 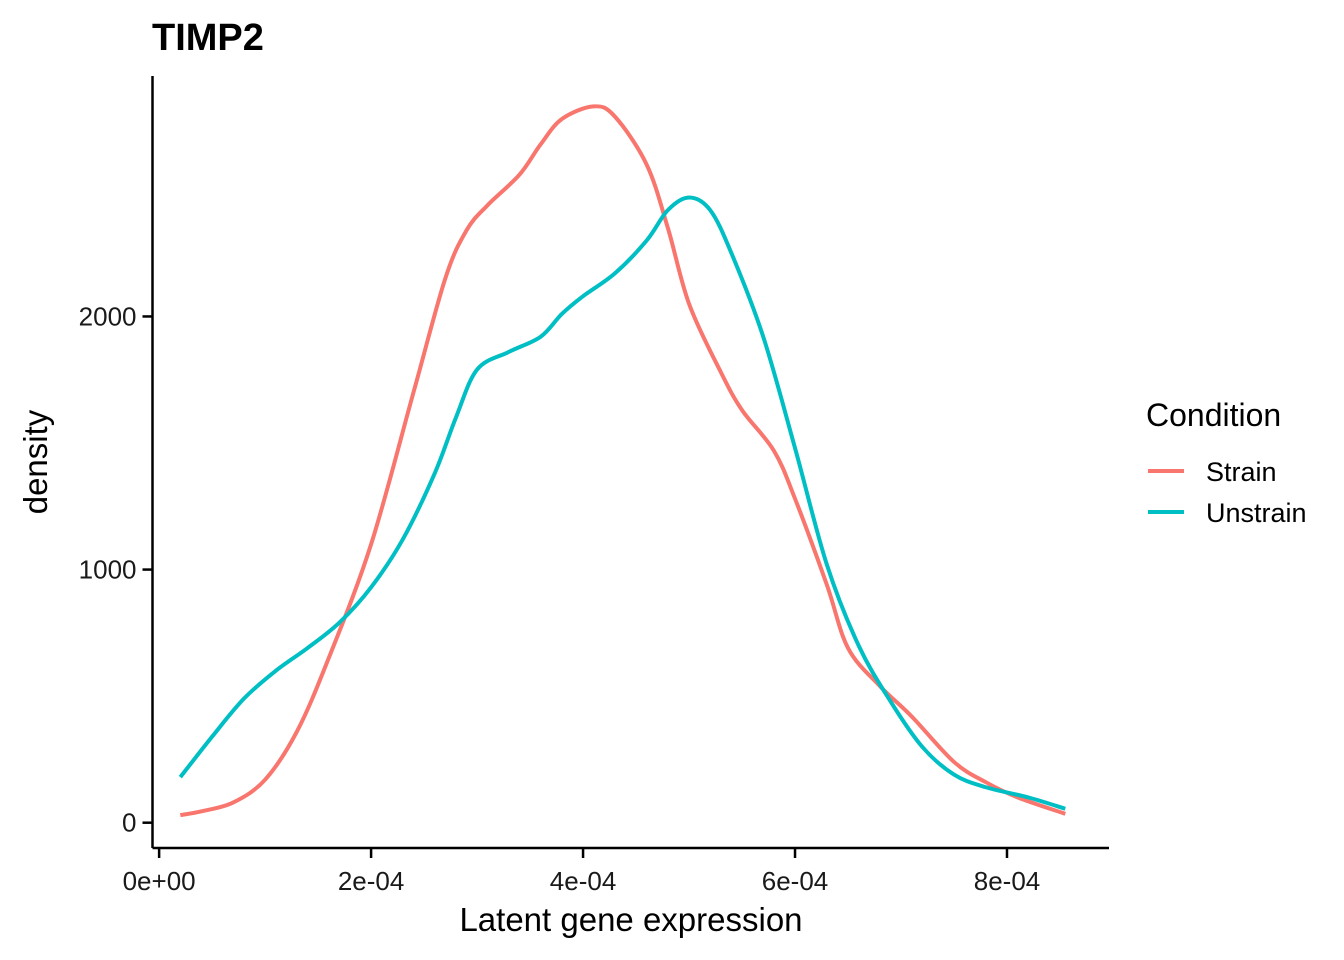 I want to click on legend-title: Condition, so click(x=1213, y=415).